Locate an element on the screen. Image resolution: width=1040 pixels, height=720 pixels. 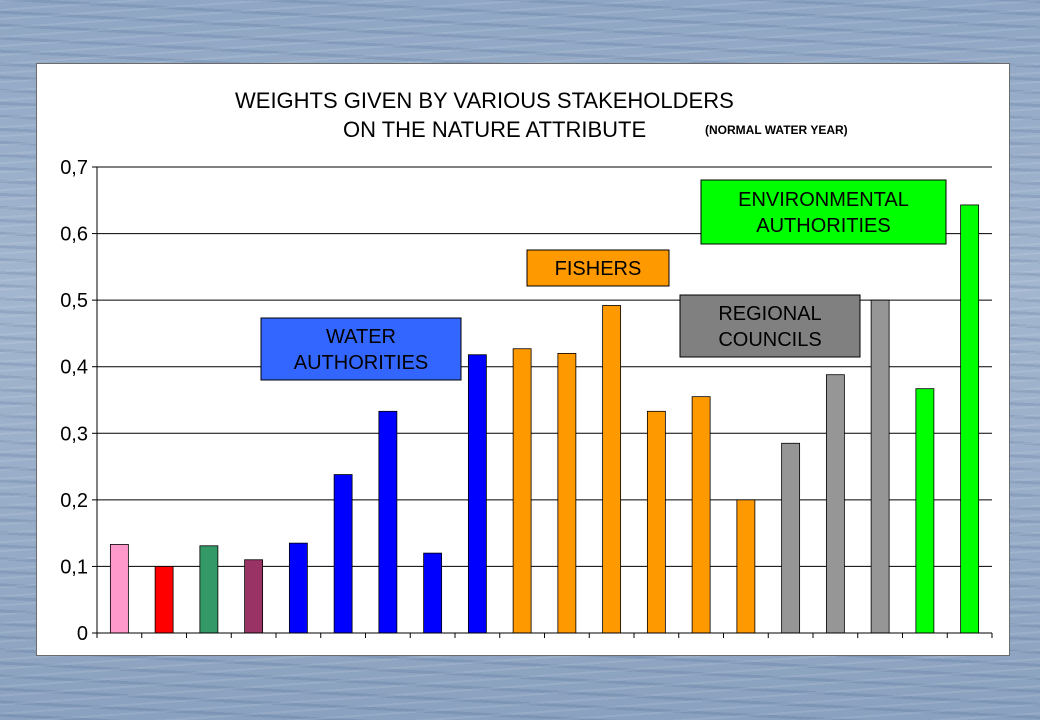
environmental-authorities-label: ENVIRONMENTAL AUTHORITIES is located at coordinates (823, 212).